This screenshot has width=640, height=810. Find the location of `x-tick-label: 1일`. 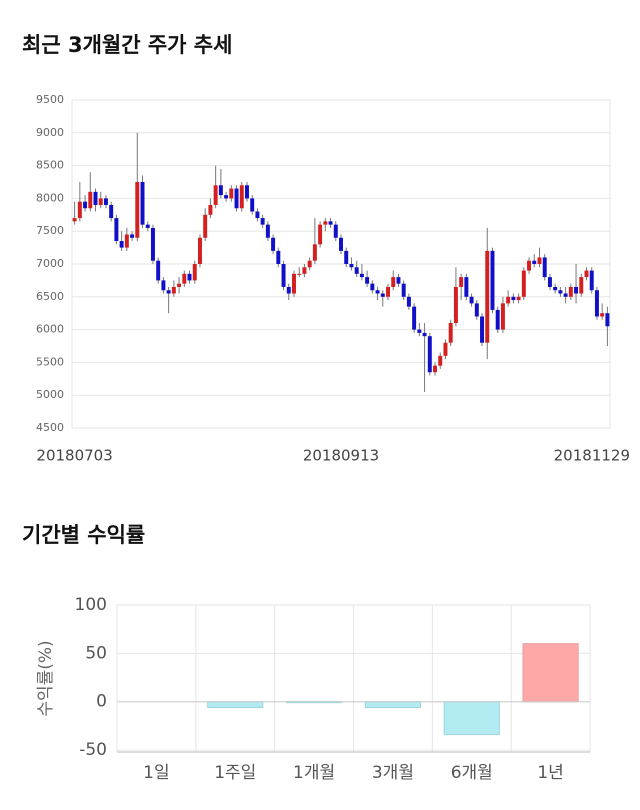

x-tick-label: 1일 is located at coordinates (156, 773).